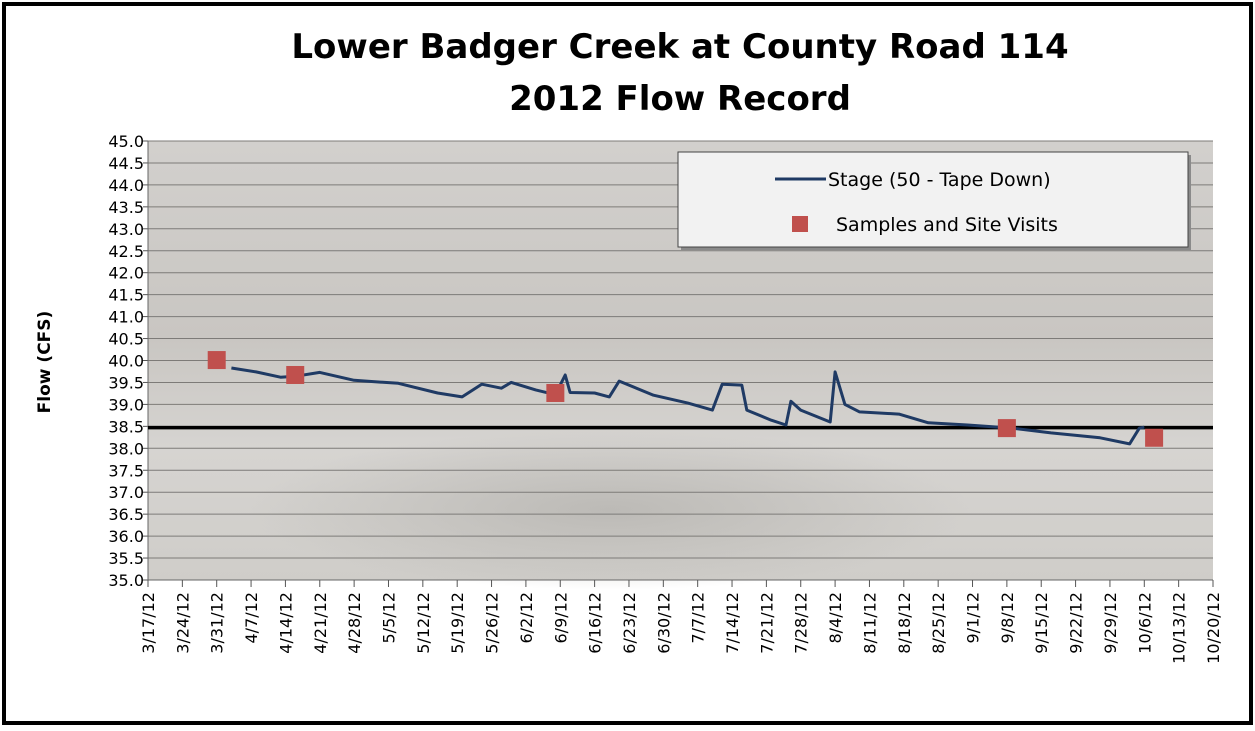  Describe the element at coordinates (126, 361) in the screenshot. I see `y-tick-label: 40.0` at that location.